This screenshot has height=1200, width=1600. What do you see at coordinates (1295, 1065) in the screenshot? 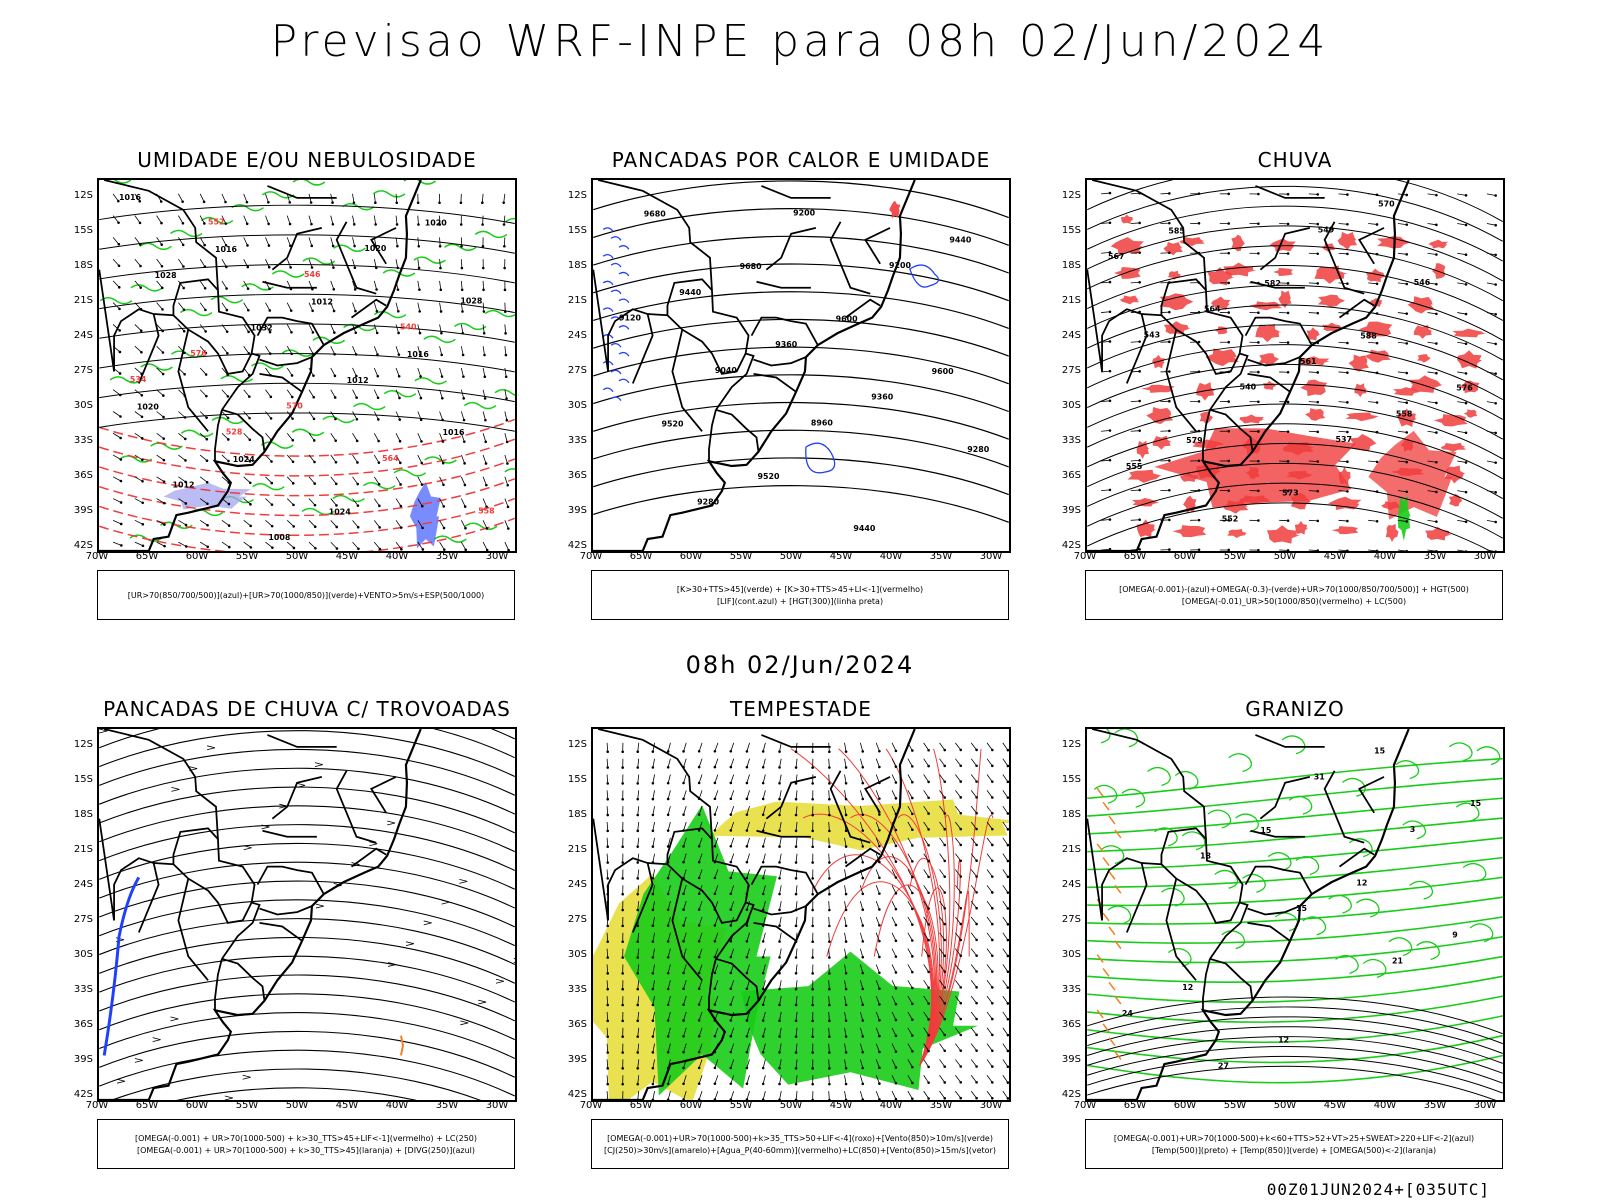
I see `temp500-contour` at bounding box center [1295, 1065].